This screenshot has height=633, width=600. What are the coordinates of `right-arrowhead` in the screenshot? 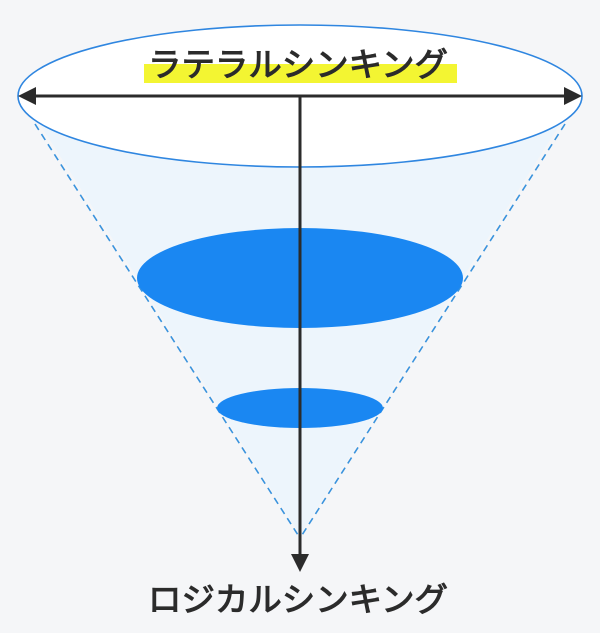 It's located at (573, 96).